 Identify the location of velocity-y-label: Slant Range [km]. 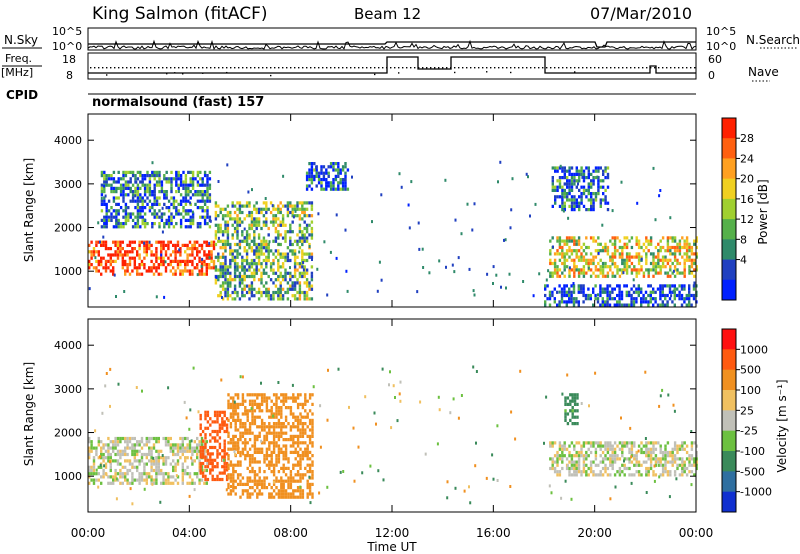
(29, 414).